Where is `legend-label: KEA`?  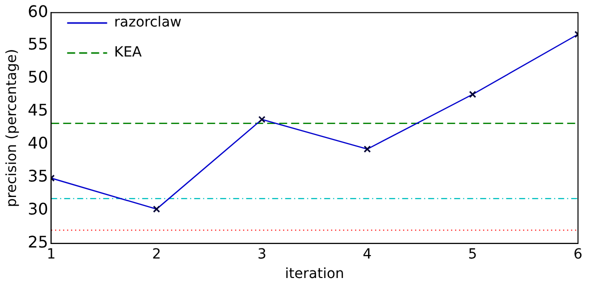 legend-label: KEA is located at coordinates (128, 52).